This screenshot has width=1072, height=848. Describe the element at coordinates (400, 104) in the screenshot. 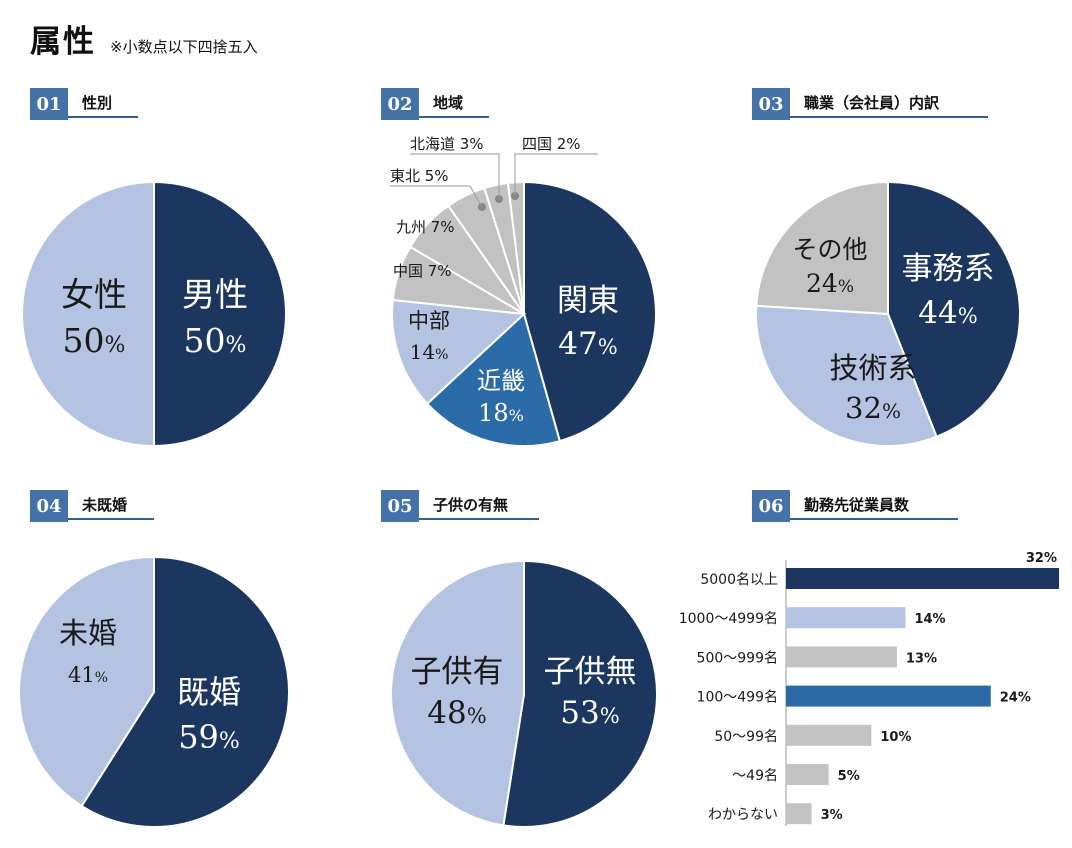

I see `section-number: 02` at that location.